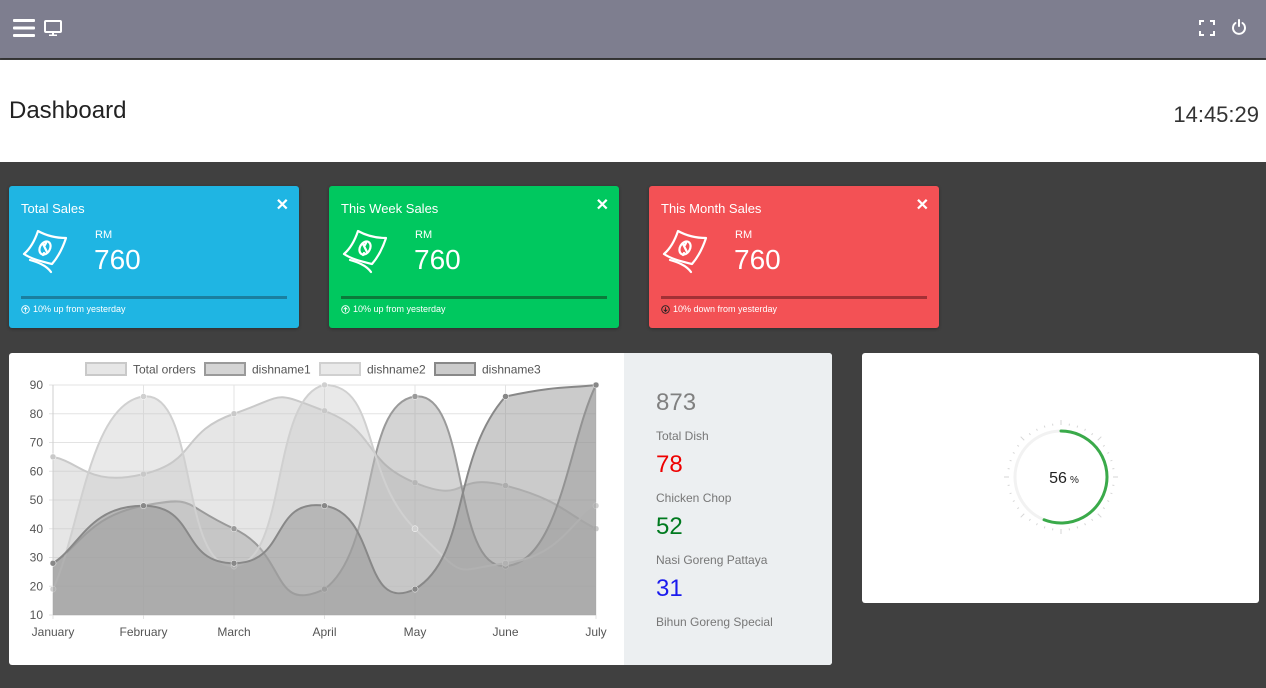  What do you see at coordinates (633, 29) in the screenshot?
I see `top-navbar` at bounding box center [633, 29].